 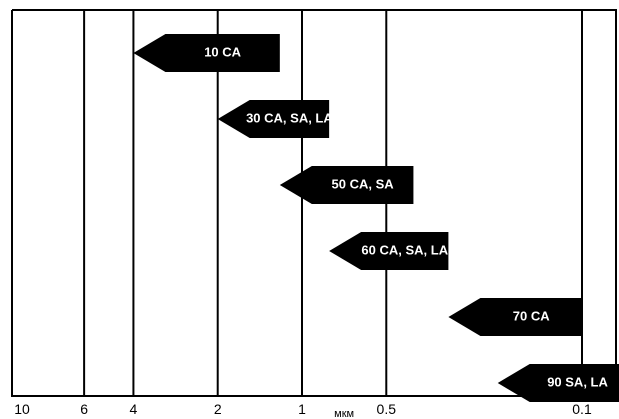 I want to click on x-tick-label: 1, so click(x=302, y=409).